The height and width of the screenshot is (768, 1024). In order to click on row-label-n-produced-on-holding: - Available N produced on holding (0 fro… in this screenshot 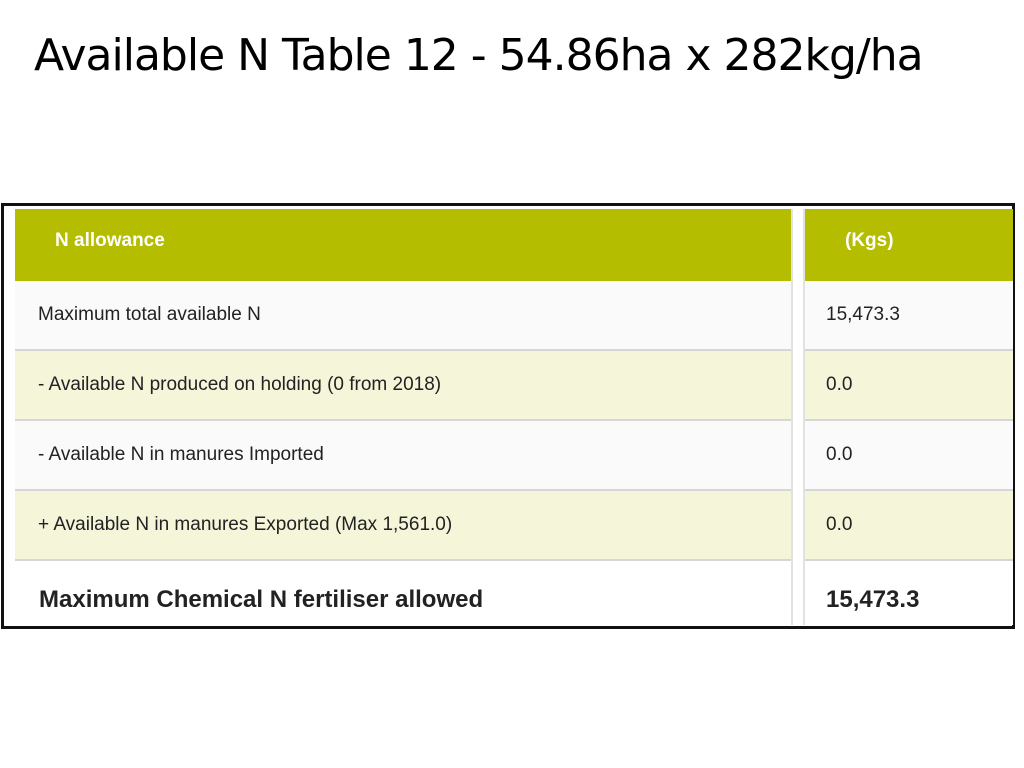, I will do `click(403, 386)`.